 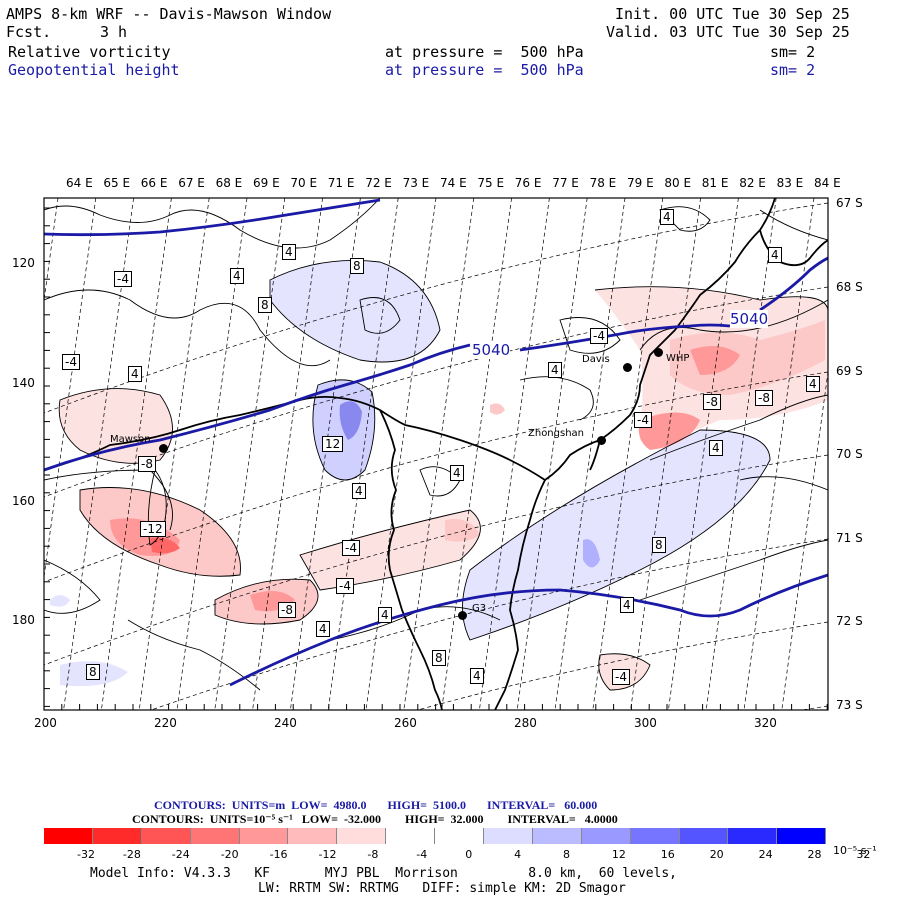 What do you see at coordinates (23, 620) in the screenshot?
I see `y-axis-label: 180` at bounding box center [23, 620].